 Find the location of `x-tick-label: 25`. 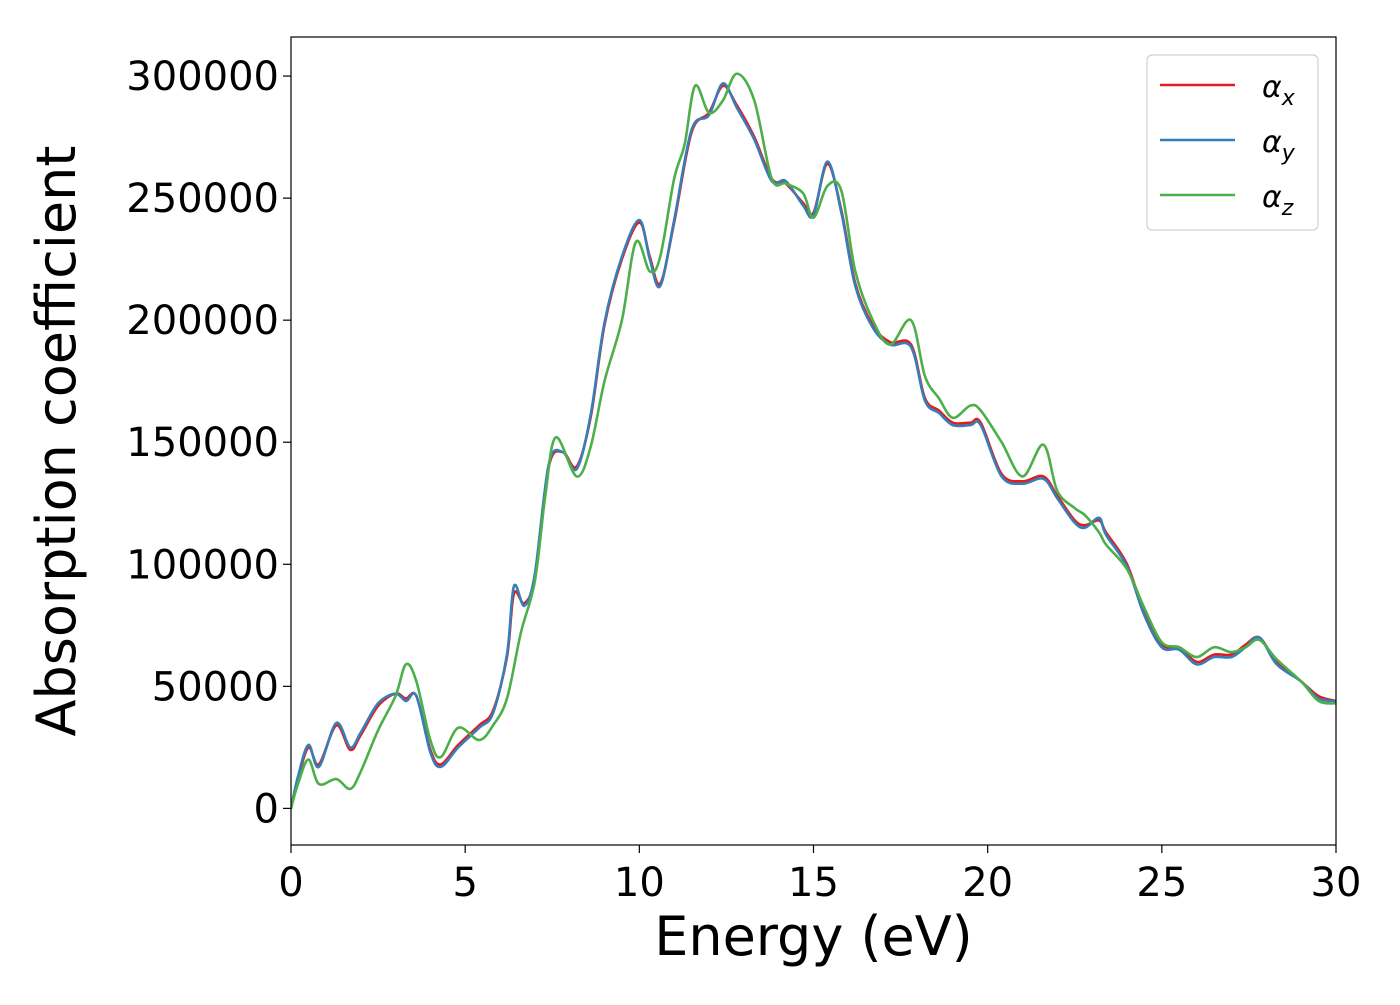

x-tick-label: 25 is located at coordinates (1161, 883).